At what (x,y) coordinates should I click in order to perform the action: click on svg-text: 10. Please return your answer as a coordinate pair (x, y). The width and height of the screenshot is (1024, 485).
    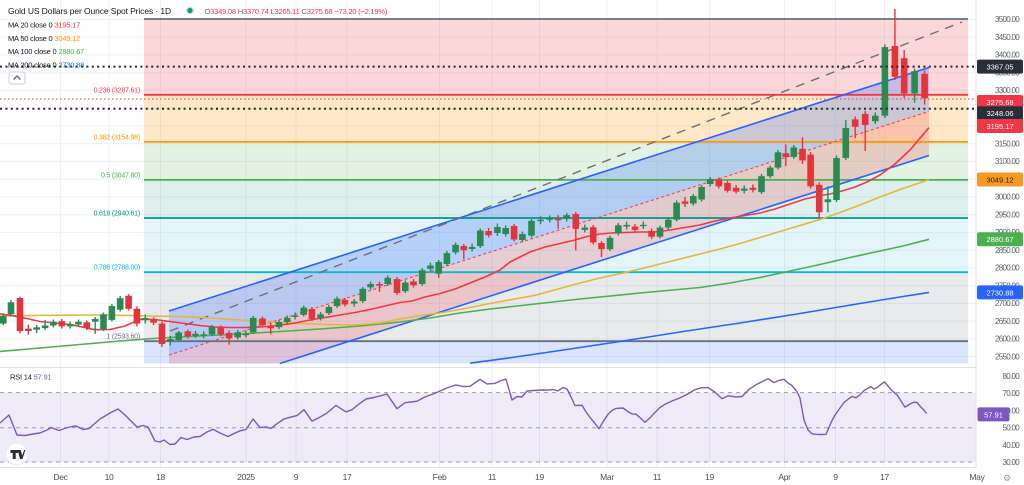
    Looking at the image, I should click on (109, 477).